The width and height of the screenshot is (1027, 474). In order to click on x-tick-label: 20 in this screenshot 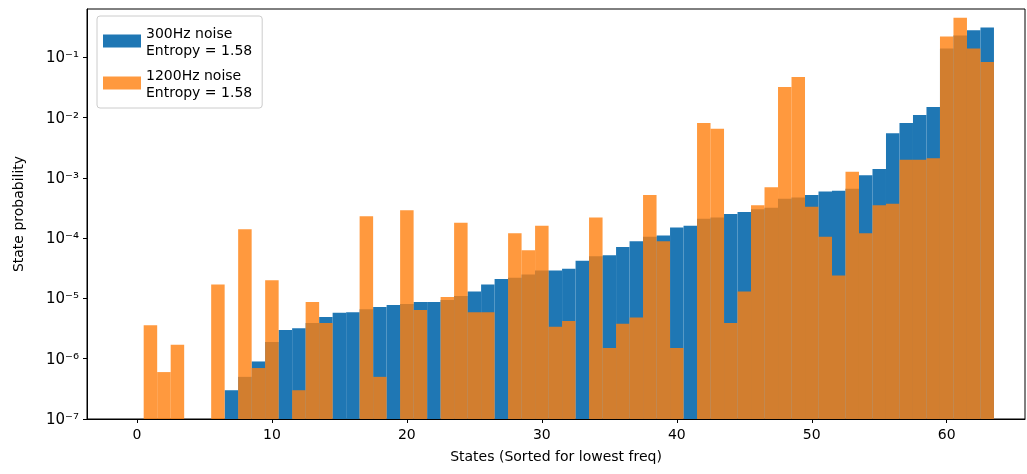, I will do `click(406, 434)`.